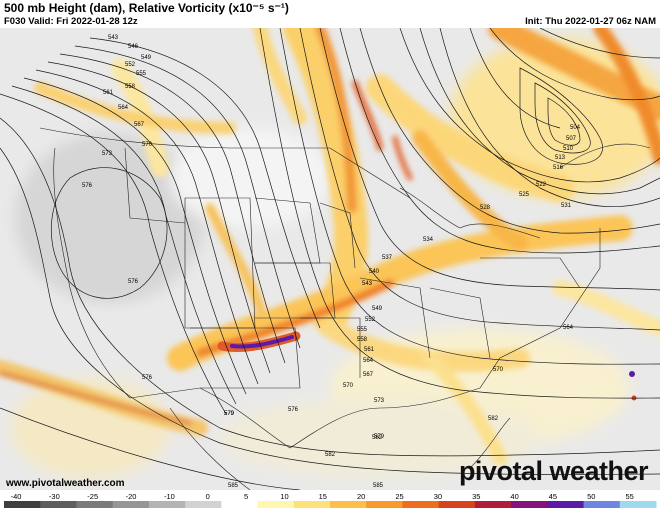  Describe the element at coordinates (54, 496) in the screenshot. I see `colorbar-tick-label: -30` at that location.